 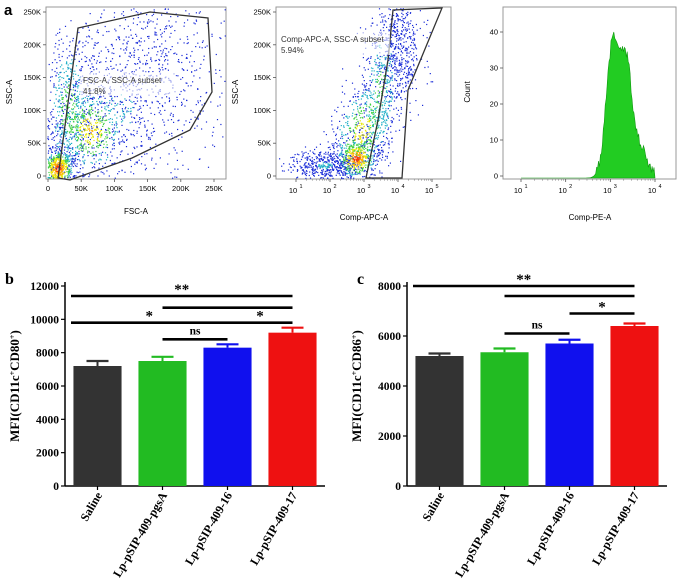 What do you see at coordinates (332, 39) in the screenshot?
I see `plot2-gate-name: Comp-APC-A, SSC-A subset` at bounding box center [332, 39].